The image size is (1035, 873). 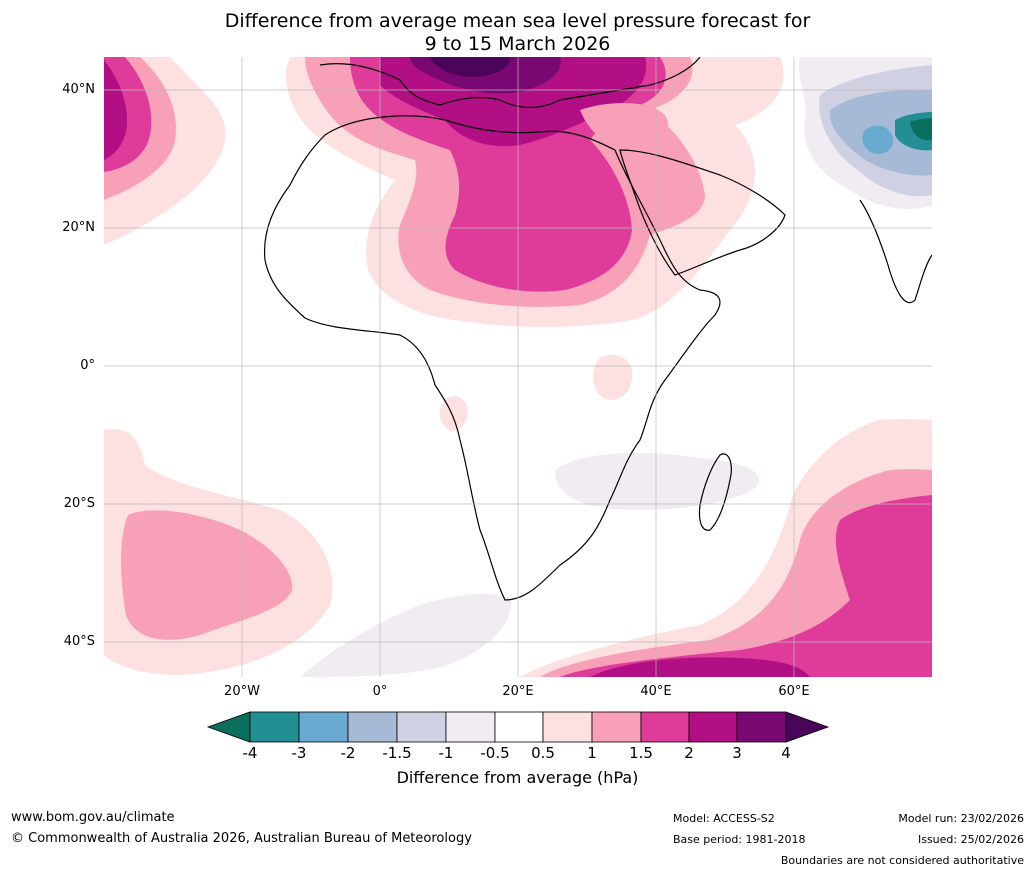 What do you see at coordinates (737, 753) in the screenshot?
I see `colorbar-tick: 3` at bounding box center [737, 753].